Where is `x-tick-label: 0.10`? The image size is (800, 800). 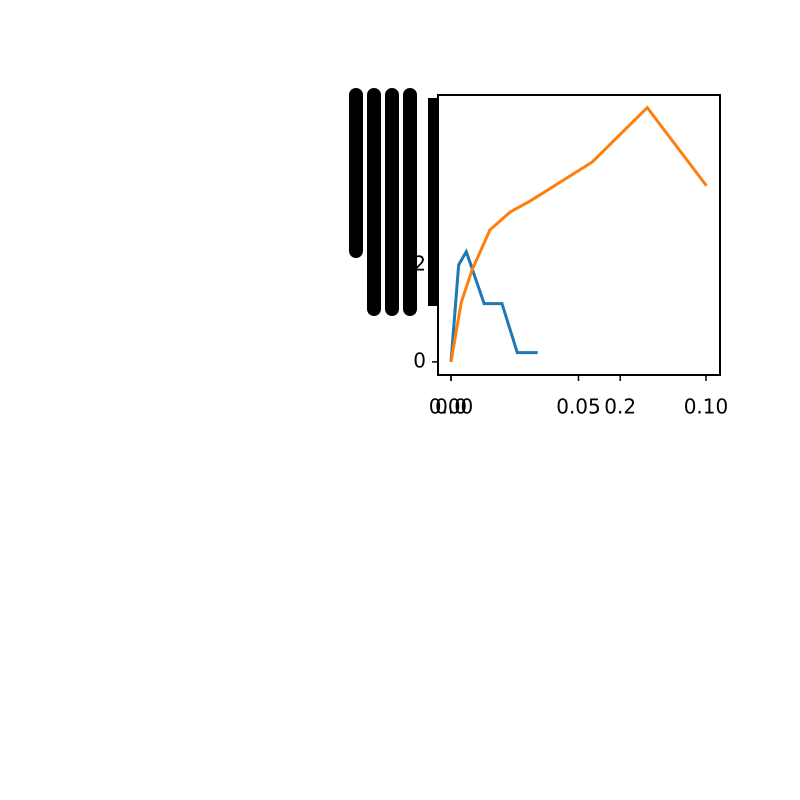 x-tick-label: 0.10 is located at coordinates (706, 407).